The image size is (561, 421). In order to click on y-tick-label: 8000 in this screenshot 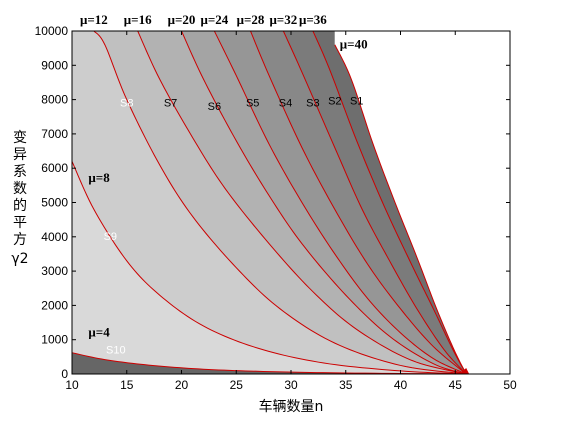, I will do `click(54, 100)`.